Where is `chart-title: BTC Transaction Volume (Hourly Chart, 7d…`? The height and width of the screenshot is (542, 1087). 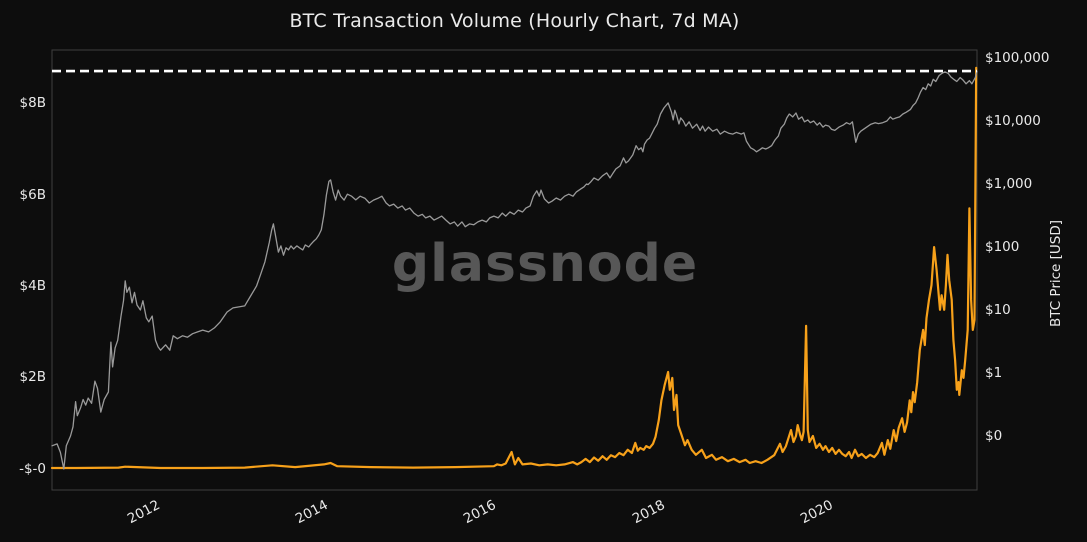 chart-title: BTC Transaction Volume (Hourly Chart, 7d… is located at coordinates (514, 21).